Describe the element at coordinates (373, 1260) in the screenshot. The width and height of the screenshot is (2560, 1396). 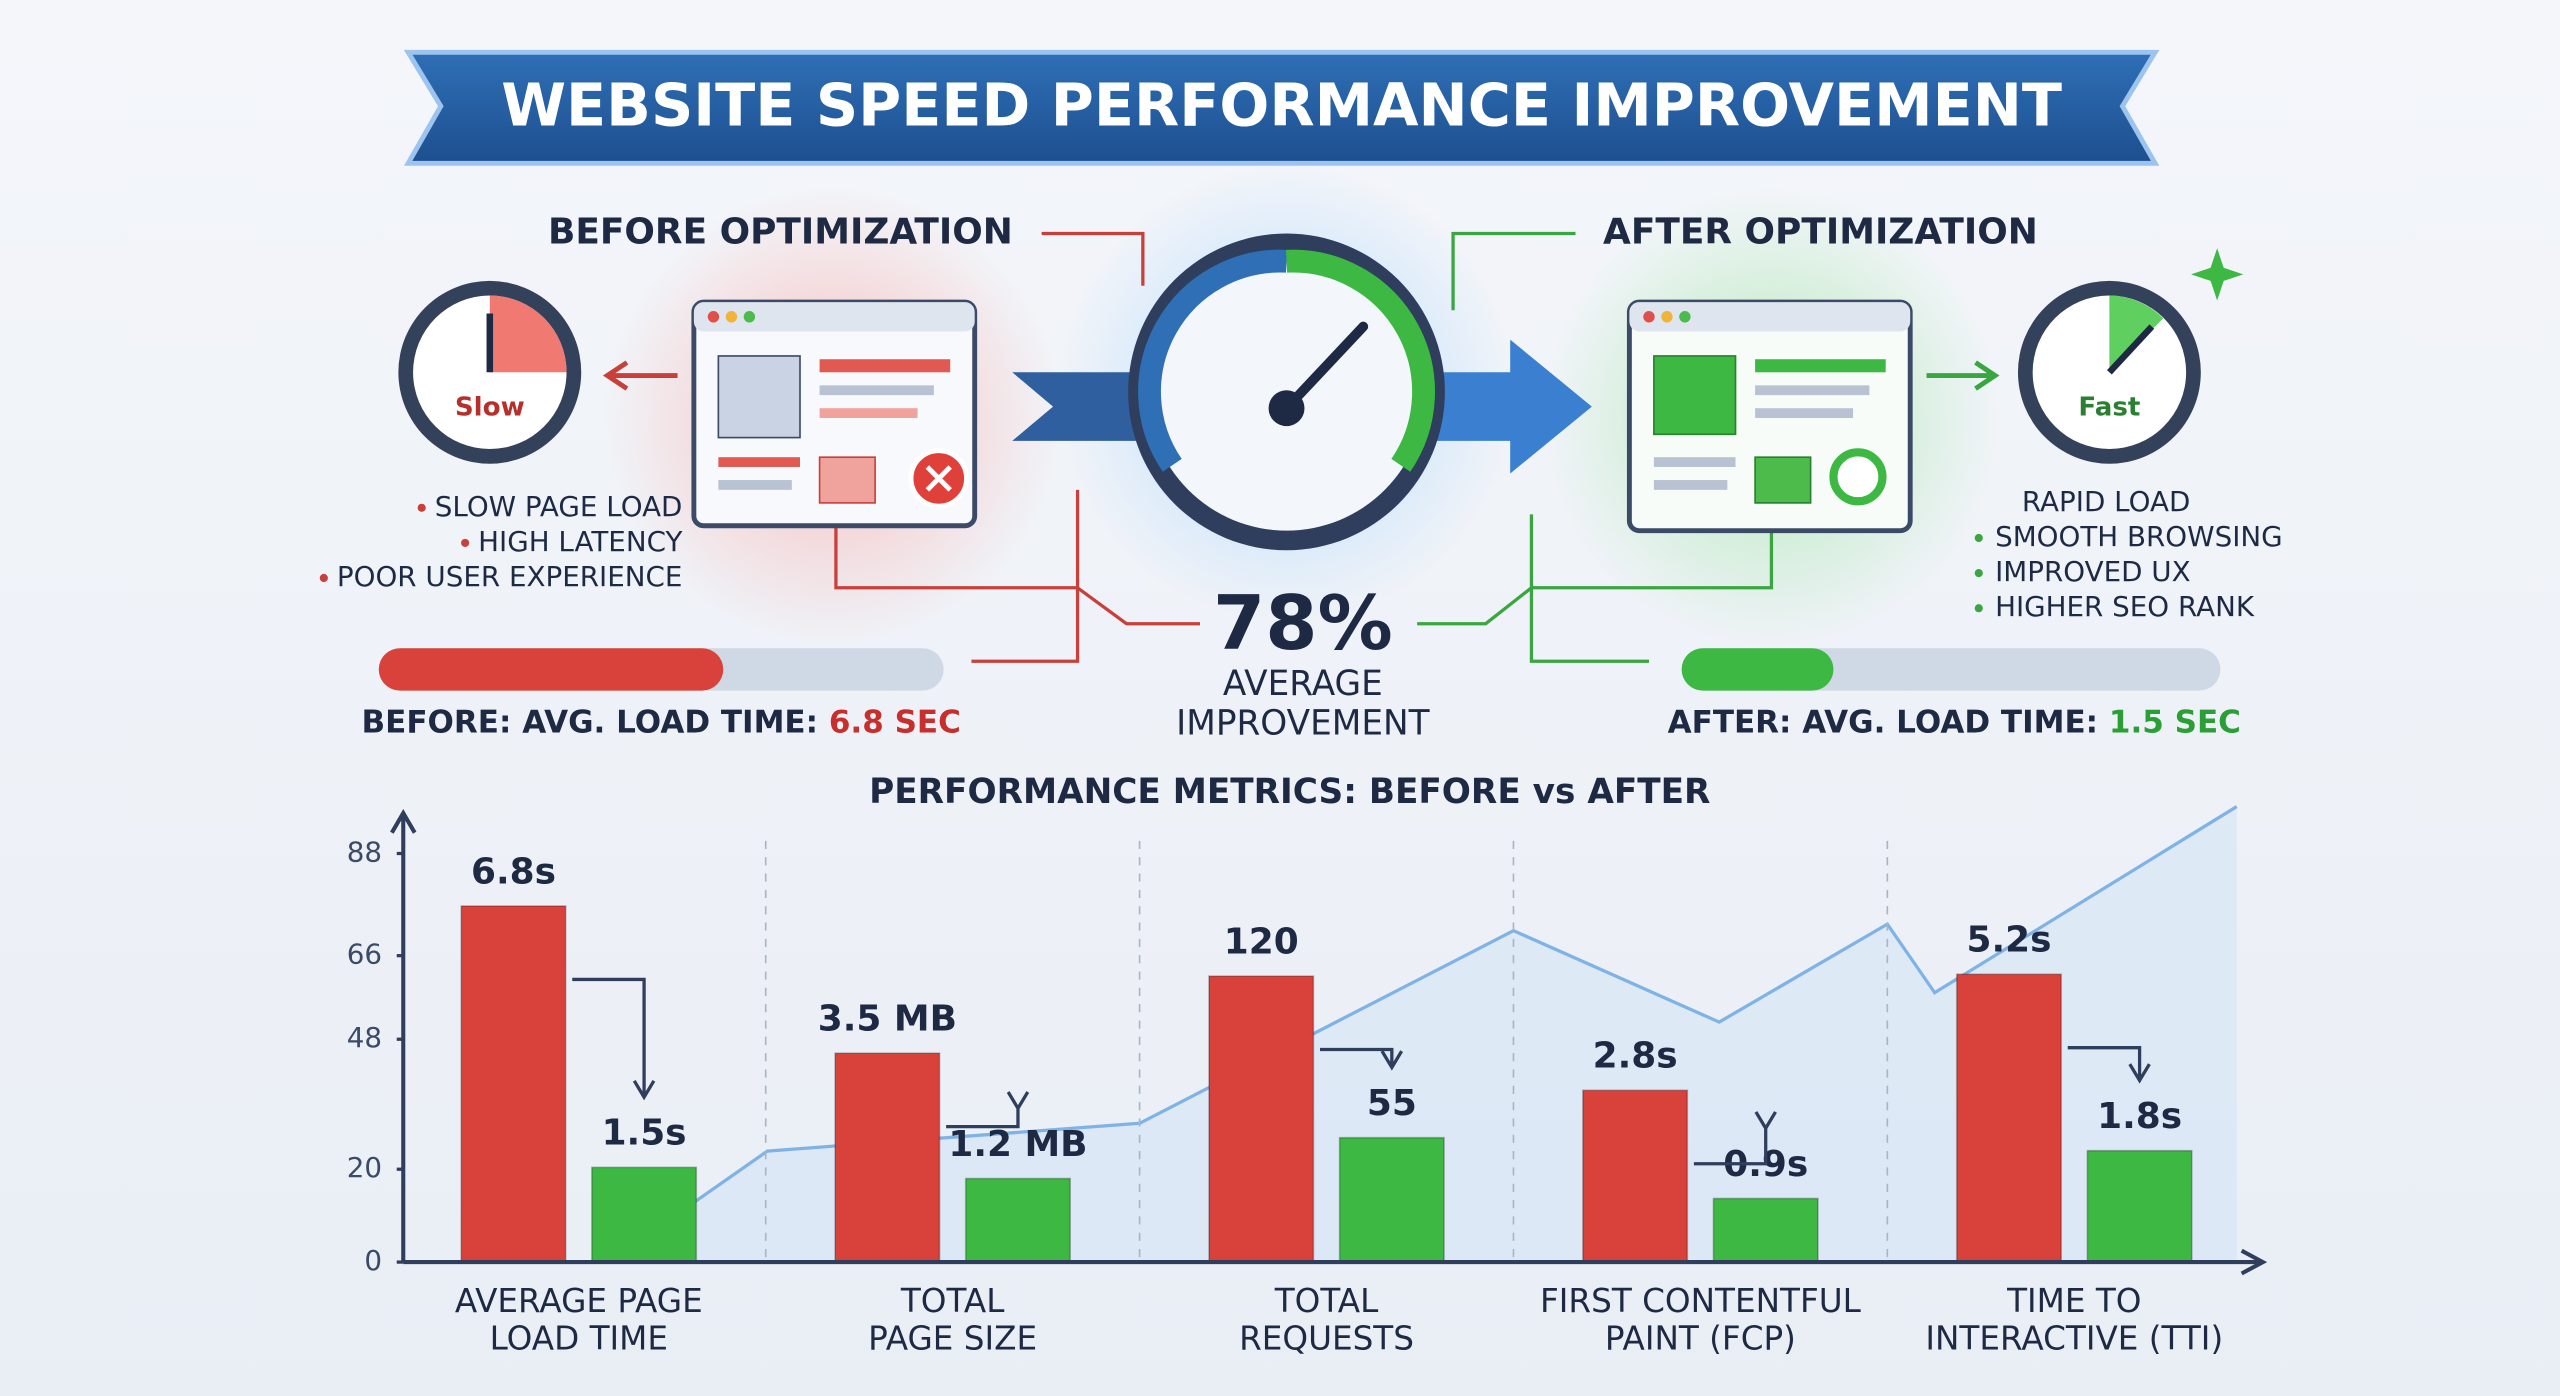
I see `y-tick-label: 0` at that location.